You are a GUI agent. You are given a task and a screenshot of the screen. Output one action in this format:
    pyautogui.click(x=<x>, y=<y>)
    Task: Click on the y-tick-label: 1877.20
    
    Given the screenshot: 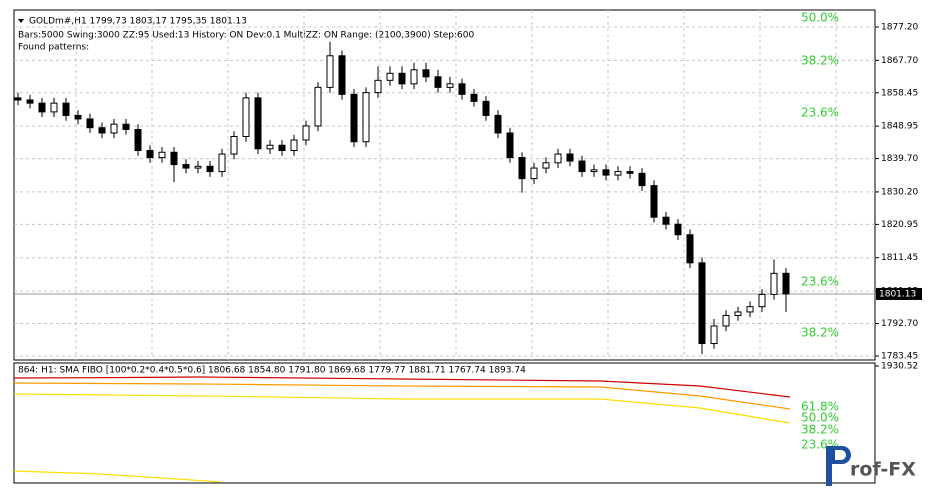 What is the action you would take?
    pyautogui.click(x=899, y=27)
    